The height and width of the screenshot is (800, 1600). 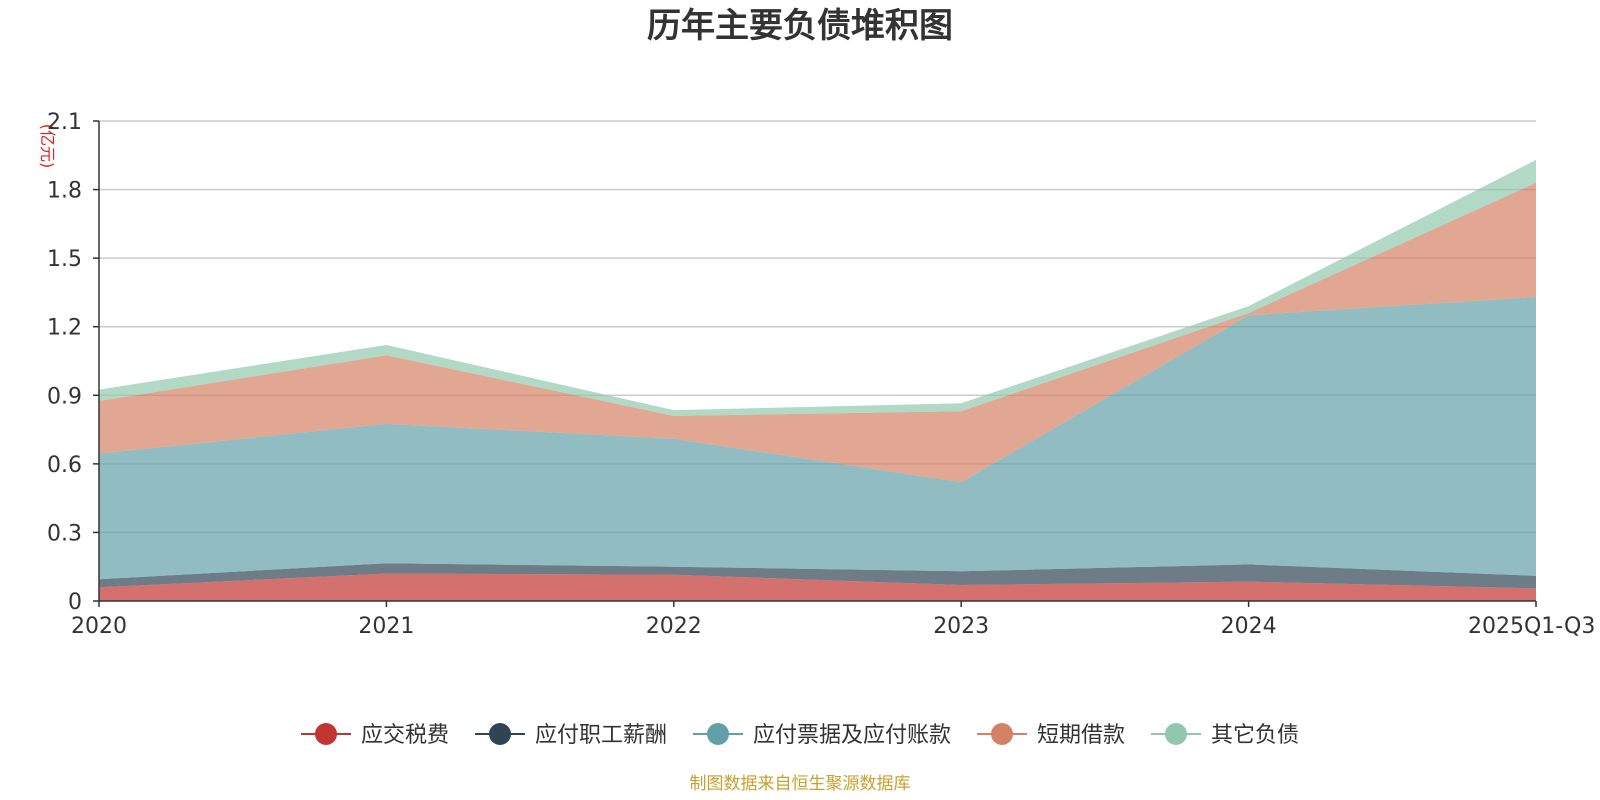 What do you see at coordinates (1081, 735) in the screenshot?
I see `legend-label: 短期借款` at bounding box center [1081, 735].